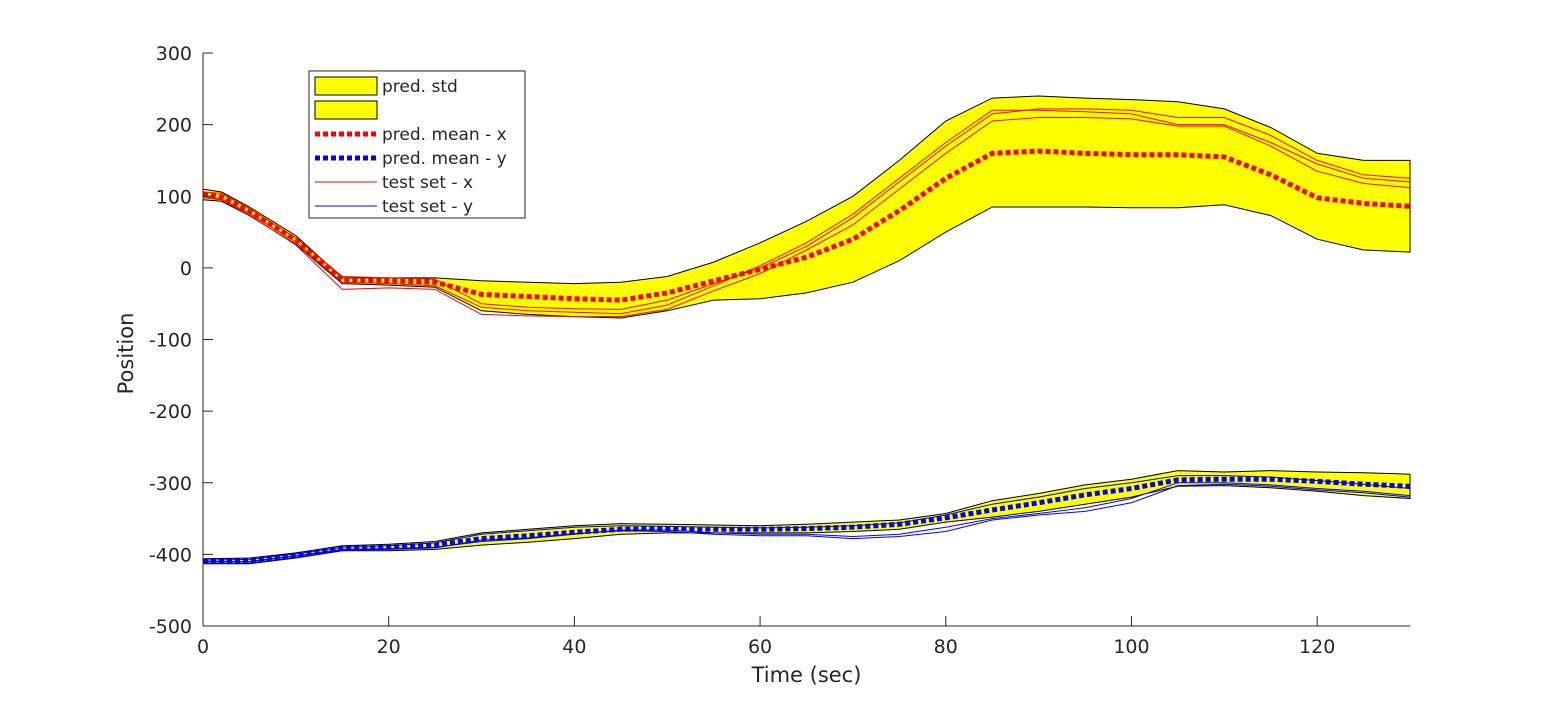 This screenshot has height=703, width=1559. Describe the element at coordinates (760, 647) in the screenshot. I see `x-tick-label: 60` at that location.